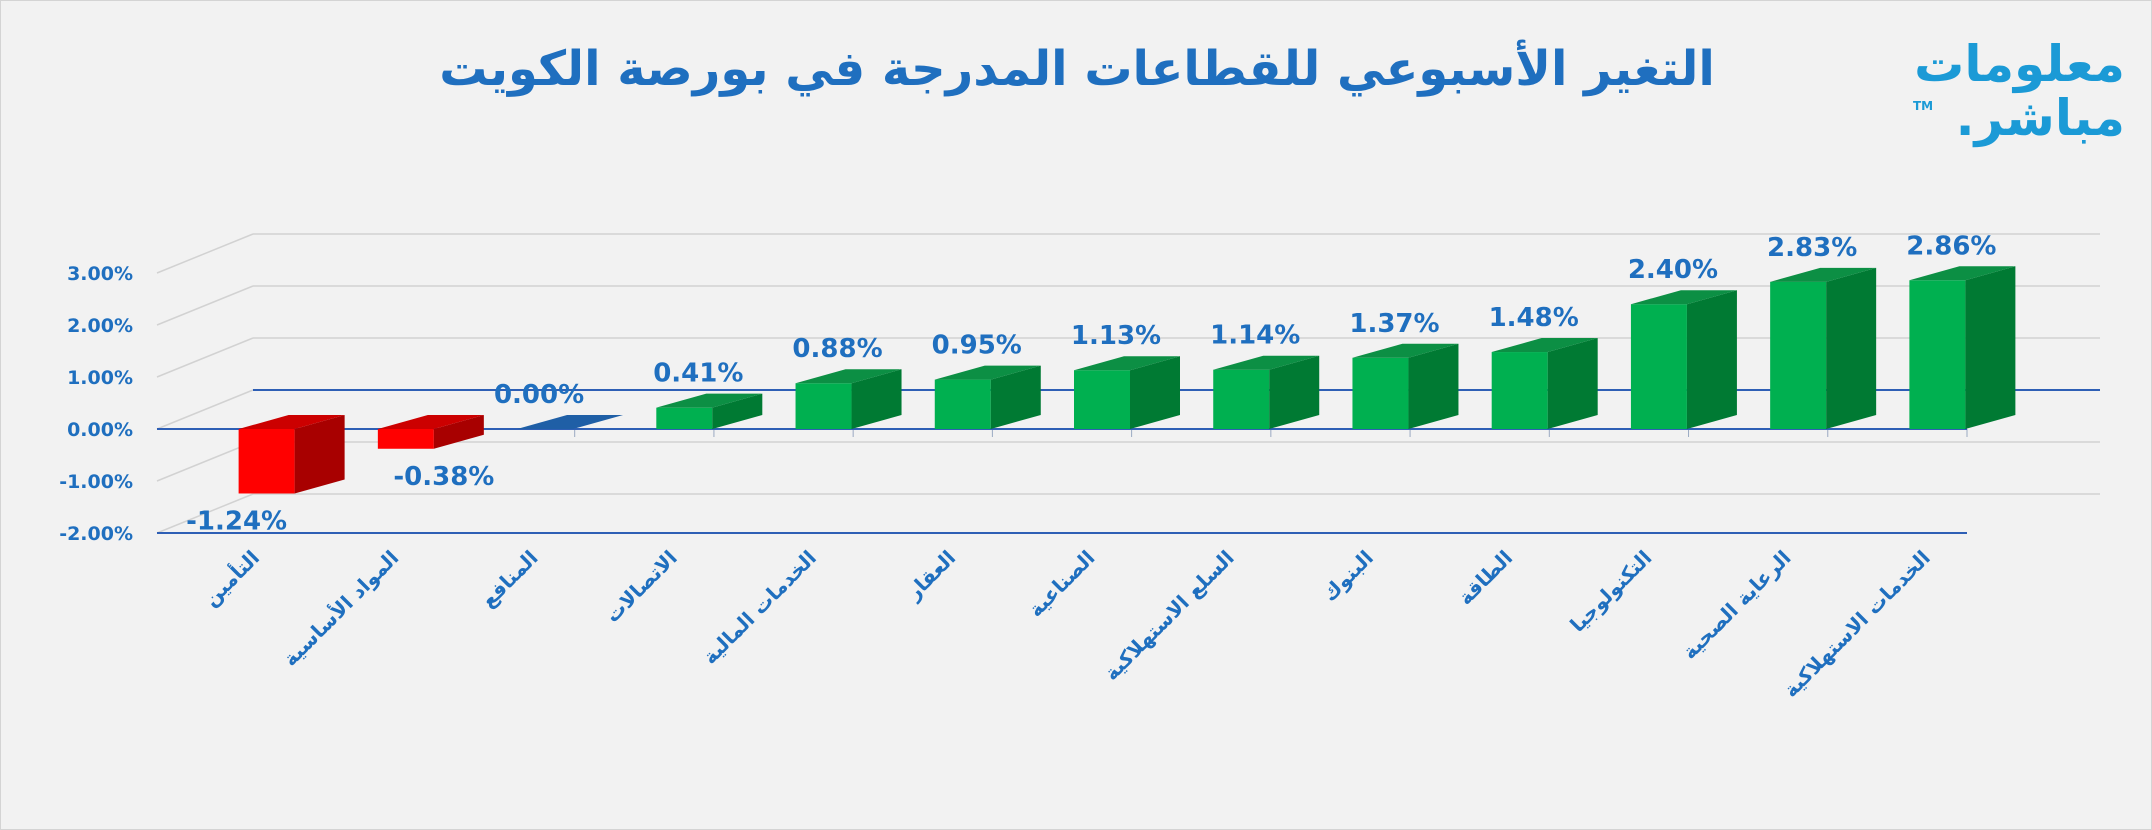 This screenshot has width=2152, height=830. I want to click on data-label: 2.40%, so click(1673, 270).